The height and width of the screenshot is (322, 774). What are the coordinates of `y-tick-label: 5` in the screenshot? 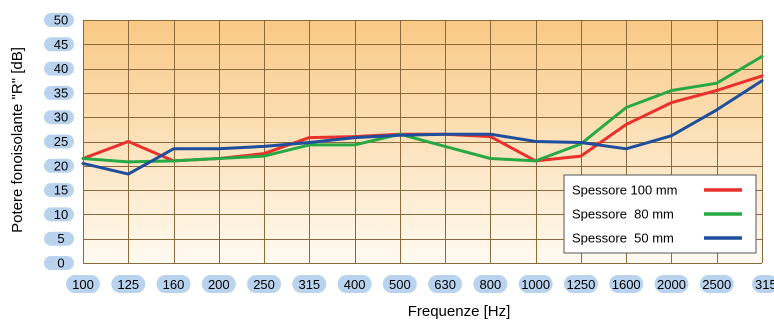 It's located at (60, 238).